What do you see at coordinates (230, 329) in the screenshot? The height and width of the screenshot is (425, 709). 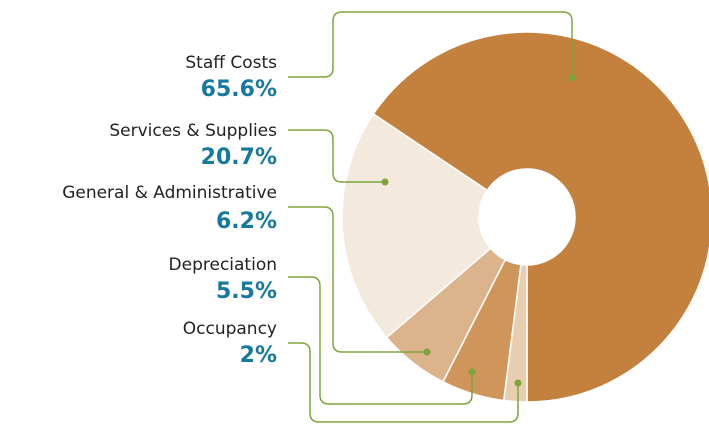 I see `category-label: Occupancy` at bounding box center [230, 329].